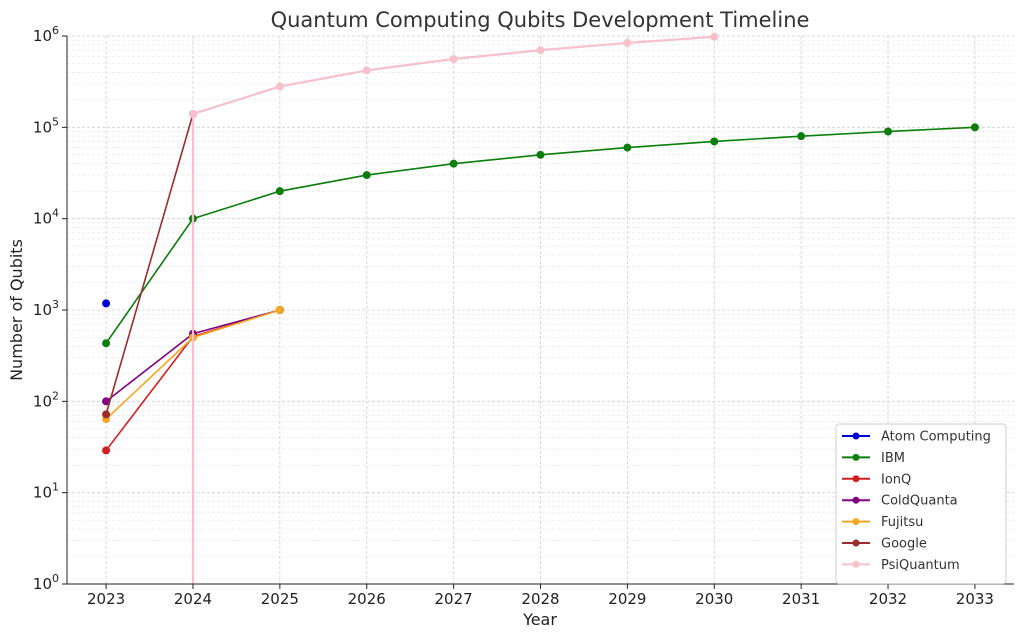  Describe the element at coordinates (904, 544) in the screenshot. I see `legend-label: Google` at that location.